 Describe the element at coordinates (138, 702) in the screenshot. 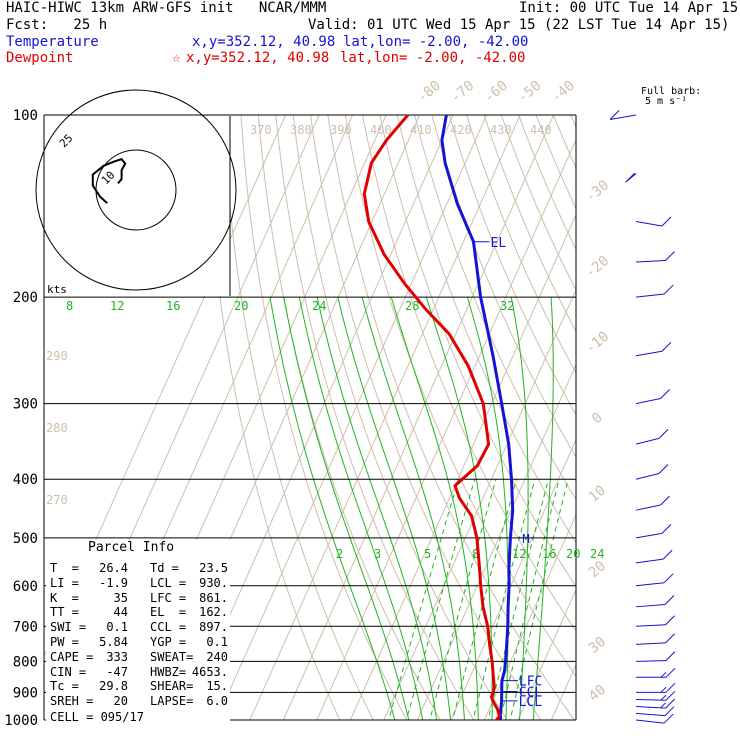

I see `parcel-info-row: SREH = 20 LAPSE= 6.0` at that location.